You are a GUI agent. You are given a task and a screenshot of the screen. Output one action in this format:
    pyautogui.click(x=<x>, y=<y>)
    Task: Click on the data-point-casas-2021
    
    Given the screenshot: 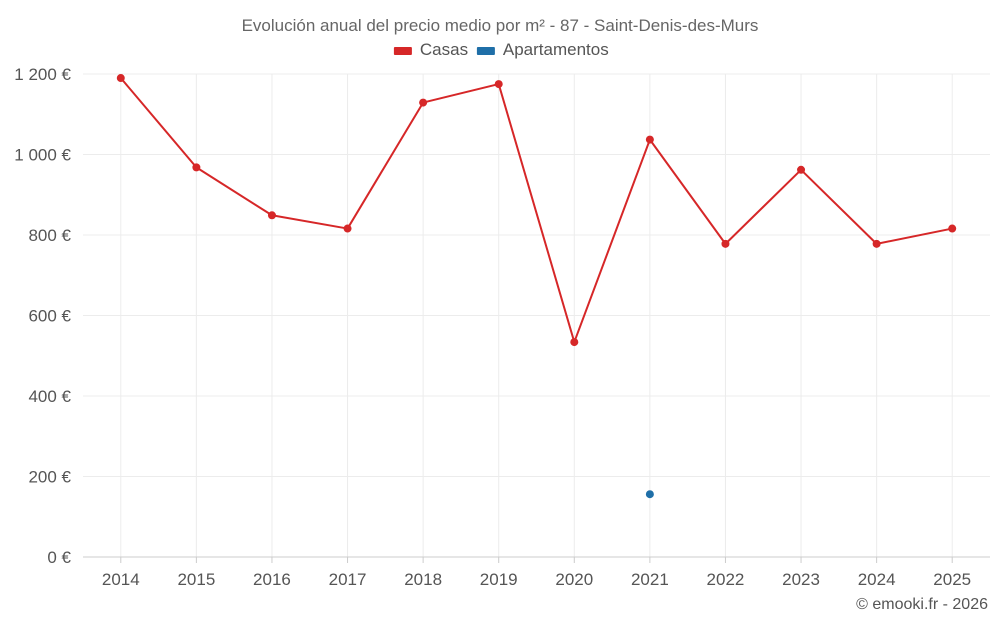 What is the action you would take?
    pyautogui.click(x=649, y=139)
    